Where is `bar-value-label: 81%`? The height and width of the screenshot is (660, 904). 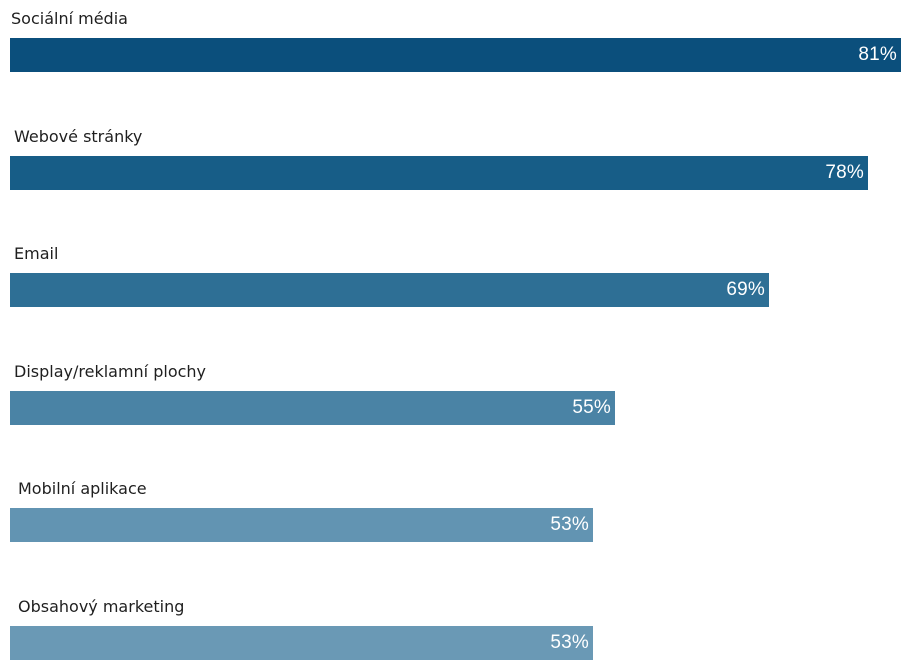
bar-value-label: 81% is located at coordinates (877, 54).